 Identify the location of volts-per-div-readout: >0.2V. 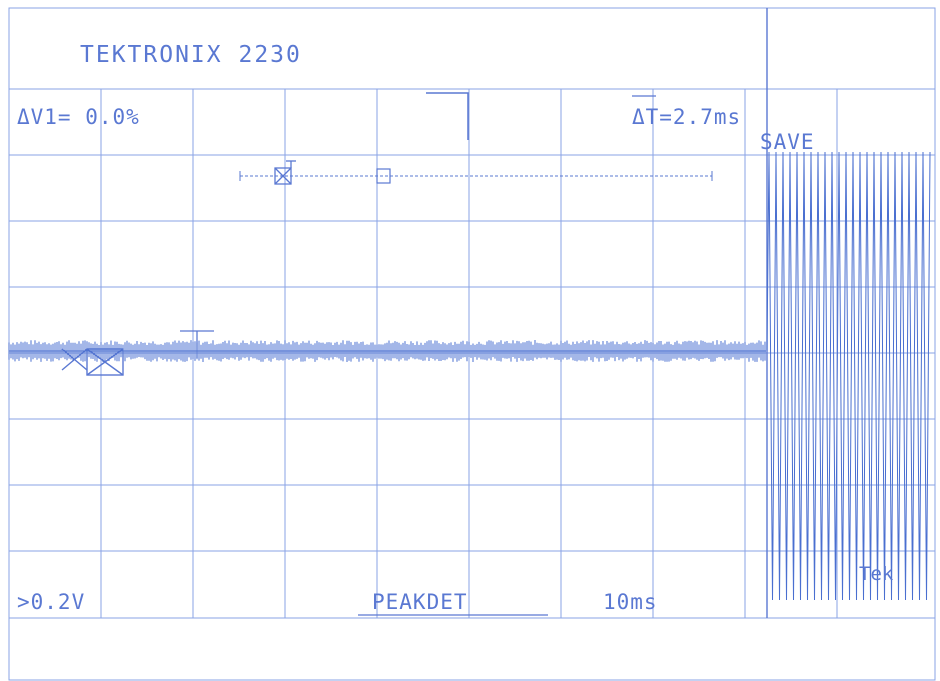
(51, 602).